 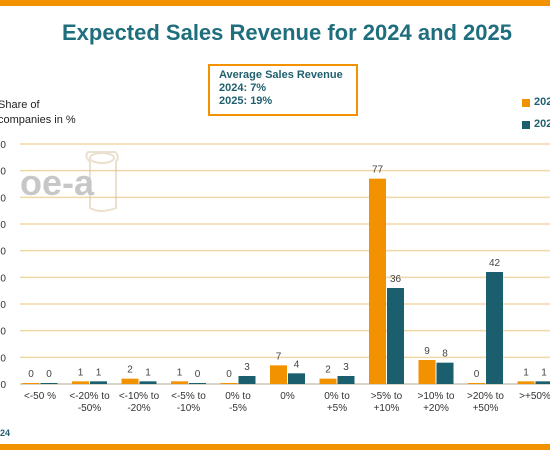 What do you see at coordinates (89, 402) in the screenshot?
I see `x-tick-label-1: <-20% to -50%` at bounding box center [89, 402].